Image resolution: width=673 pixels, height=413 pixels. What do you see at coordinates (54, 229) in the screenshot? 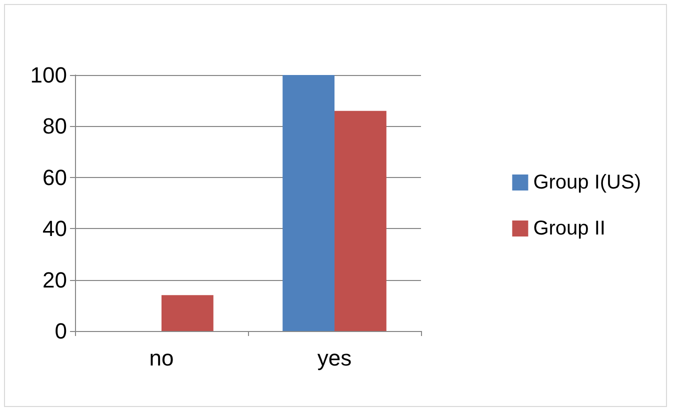
I see `y-tick-label: 40` at bounding box center [54, 229].